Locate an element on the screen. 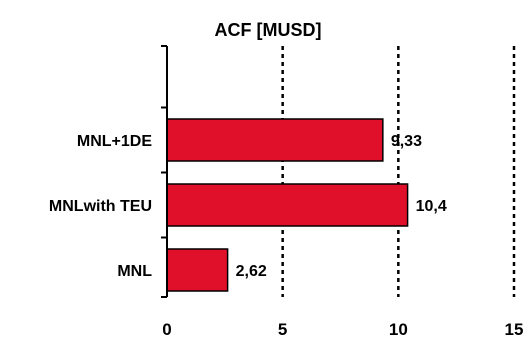 The height and width of the screenshot is (347, 528). x-tick-label-2: 10 is located at coordinates (398, 329).